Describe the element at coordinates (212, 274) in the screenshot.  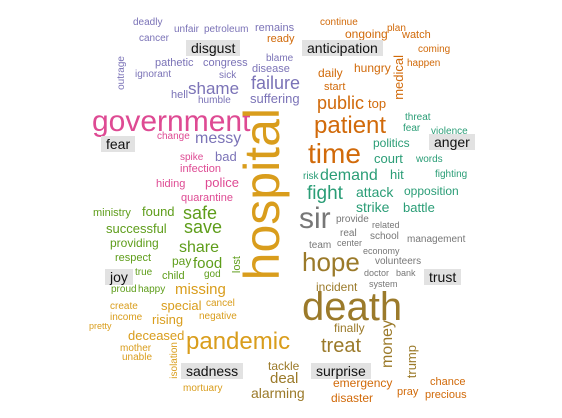
I see `word-god: god` at that location.